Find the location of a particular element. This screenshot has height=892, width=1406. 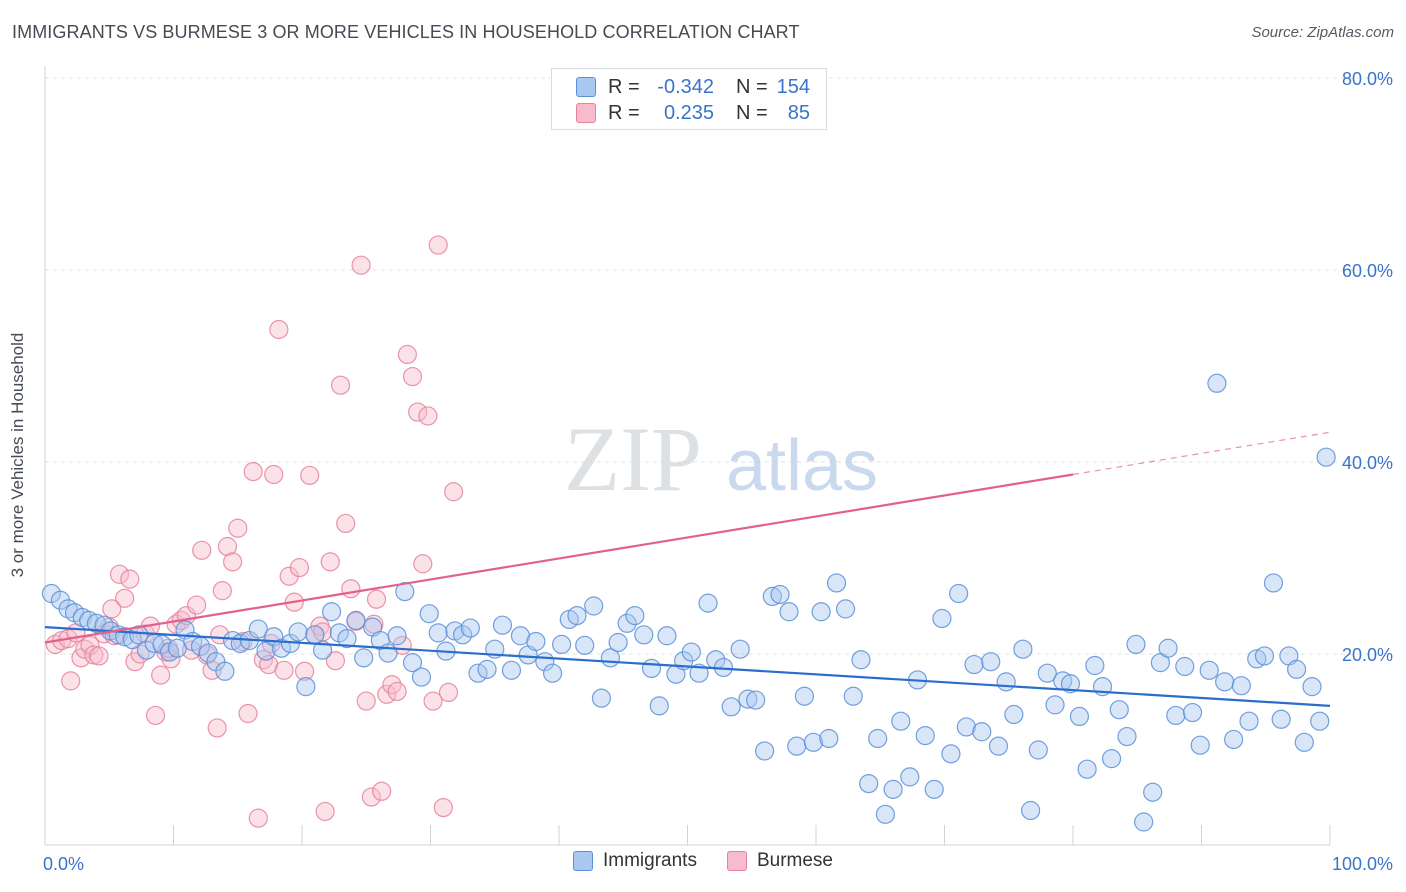

immigrants-trend-line is located at coordinates (687, 666).